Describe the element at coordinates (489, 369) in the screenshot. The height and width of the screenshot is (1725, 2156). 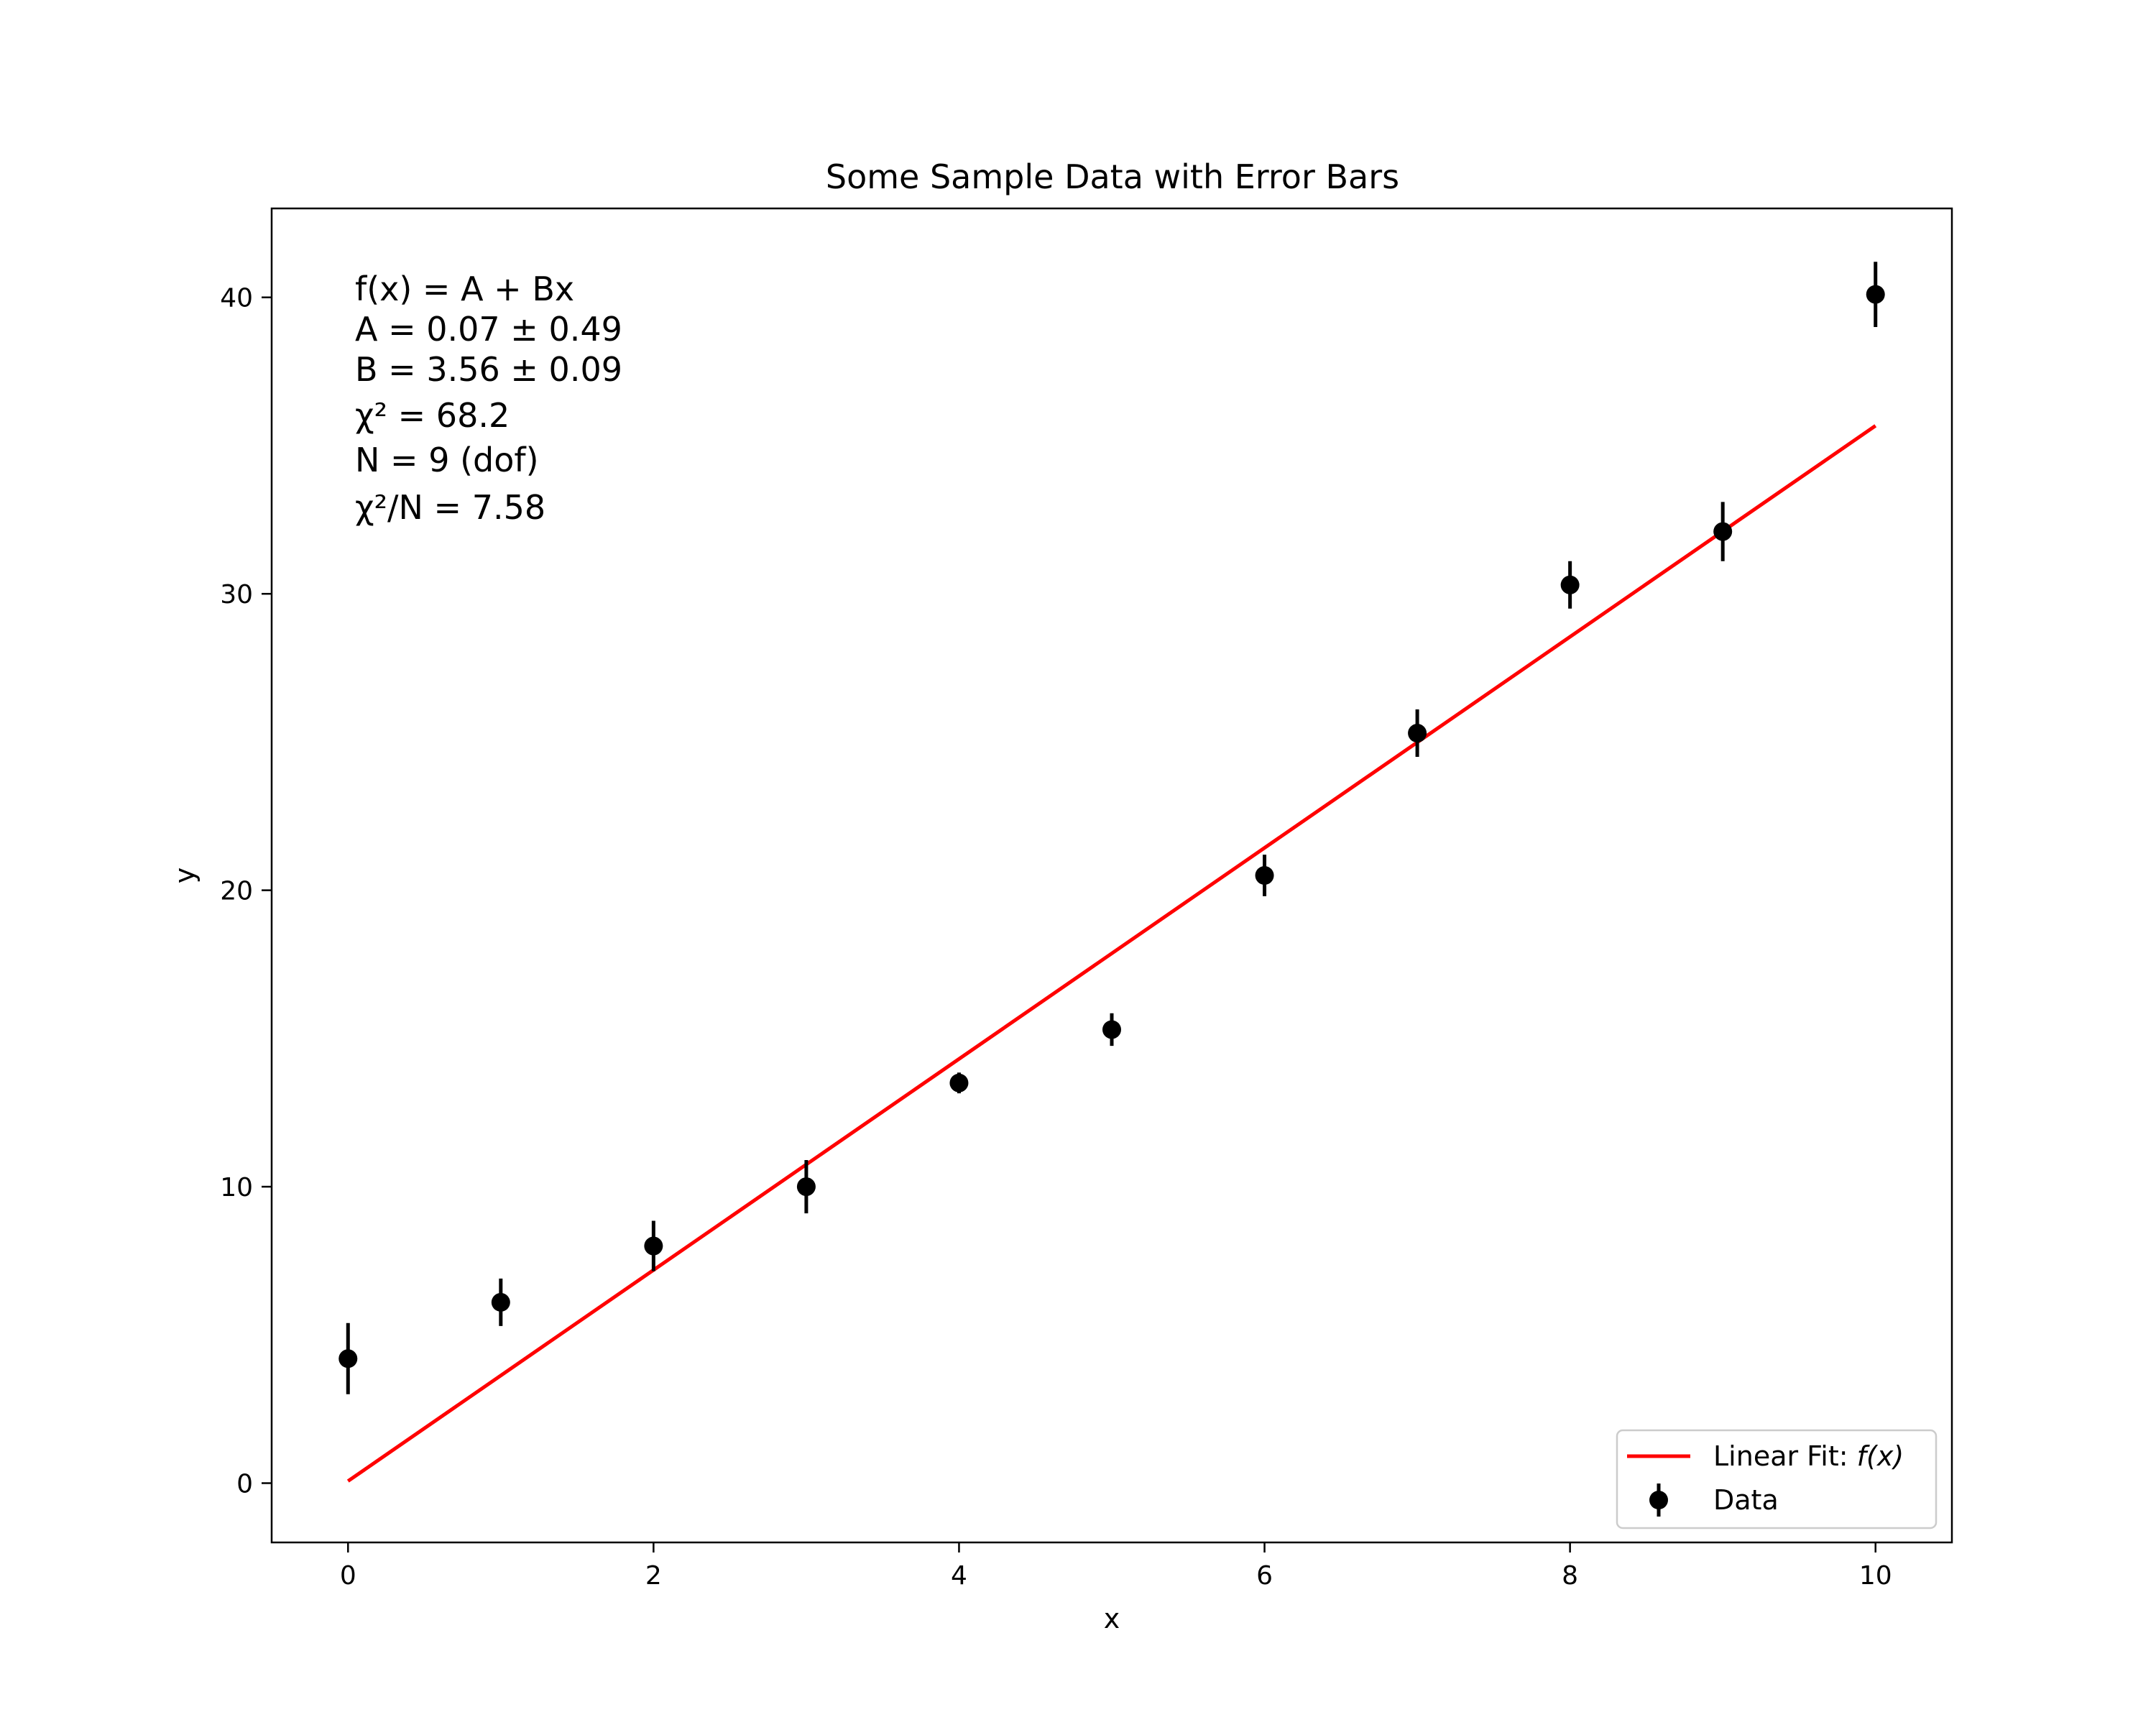
I see `annotation-line-3: B = 3.56 ± 0.09` at that location.